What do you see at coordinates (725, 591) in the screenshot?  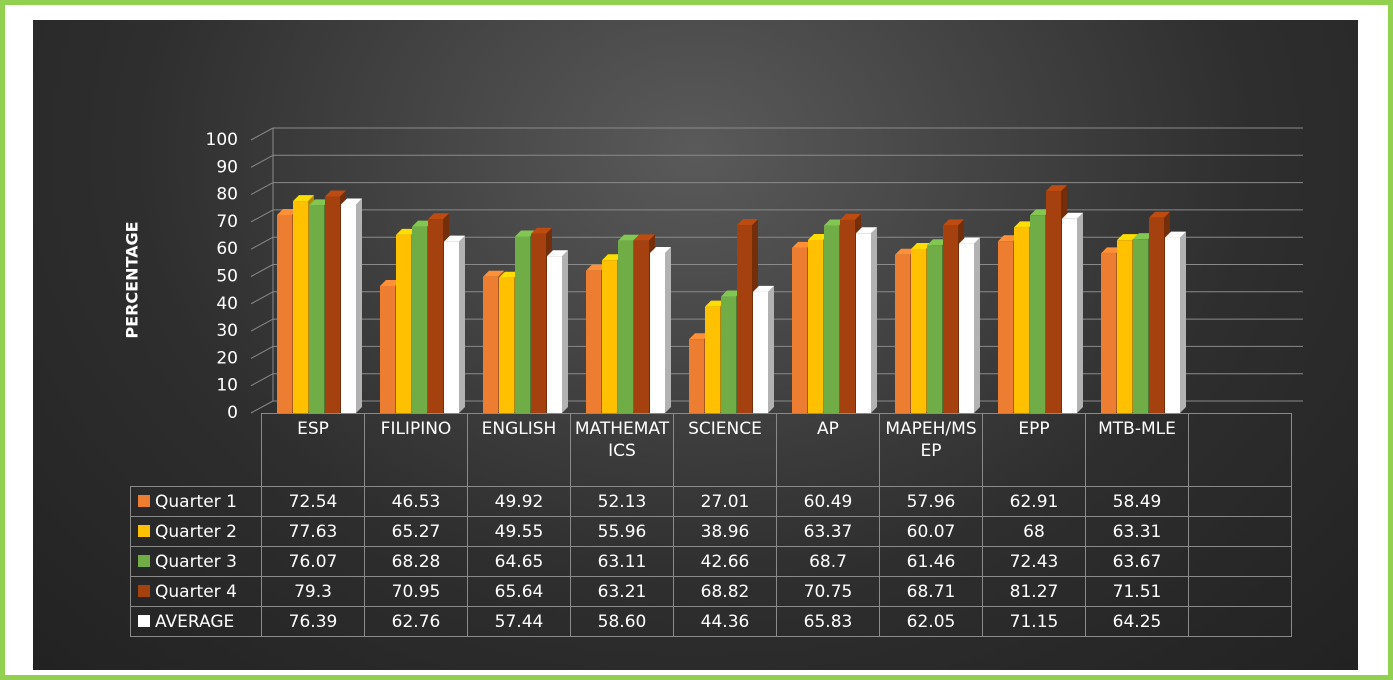 I see `value-cell: 68.82` at bounding box center [725, 591].